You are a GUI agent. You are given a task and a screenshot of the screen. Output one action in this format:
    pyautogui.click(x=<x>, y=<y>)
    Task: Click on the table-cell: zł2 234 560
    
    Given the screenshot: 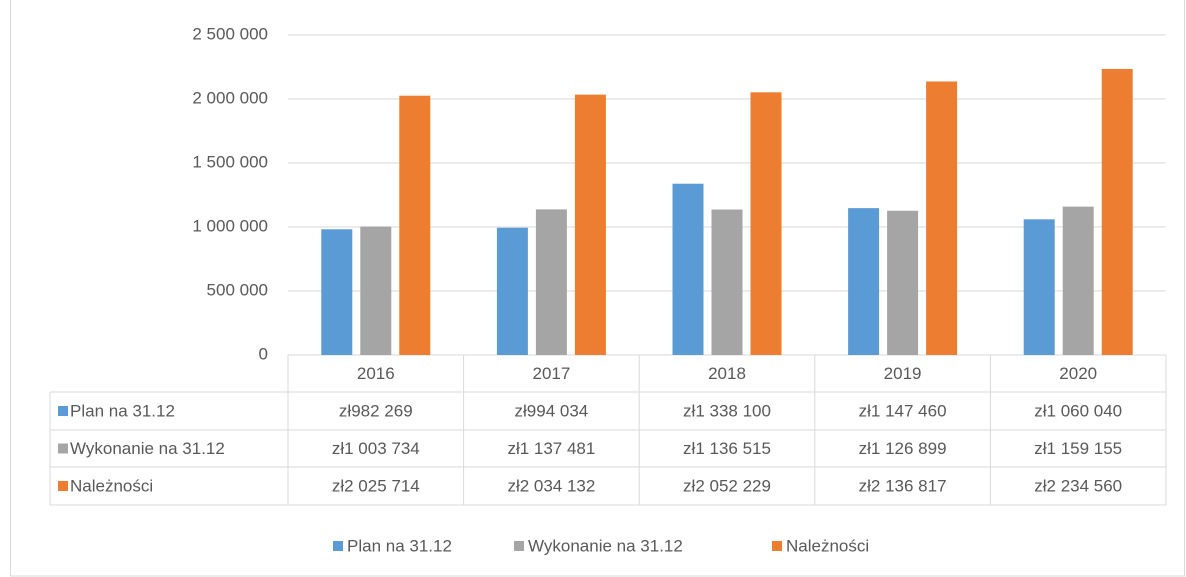 What is the action you would take?
    pyautogui.click(x=1078, y=485)
    